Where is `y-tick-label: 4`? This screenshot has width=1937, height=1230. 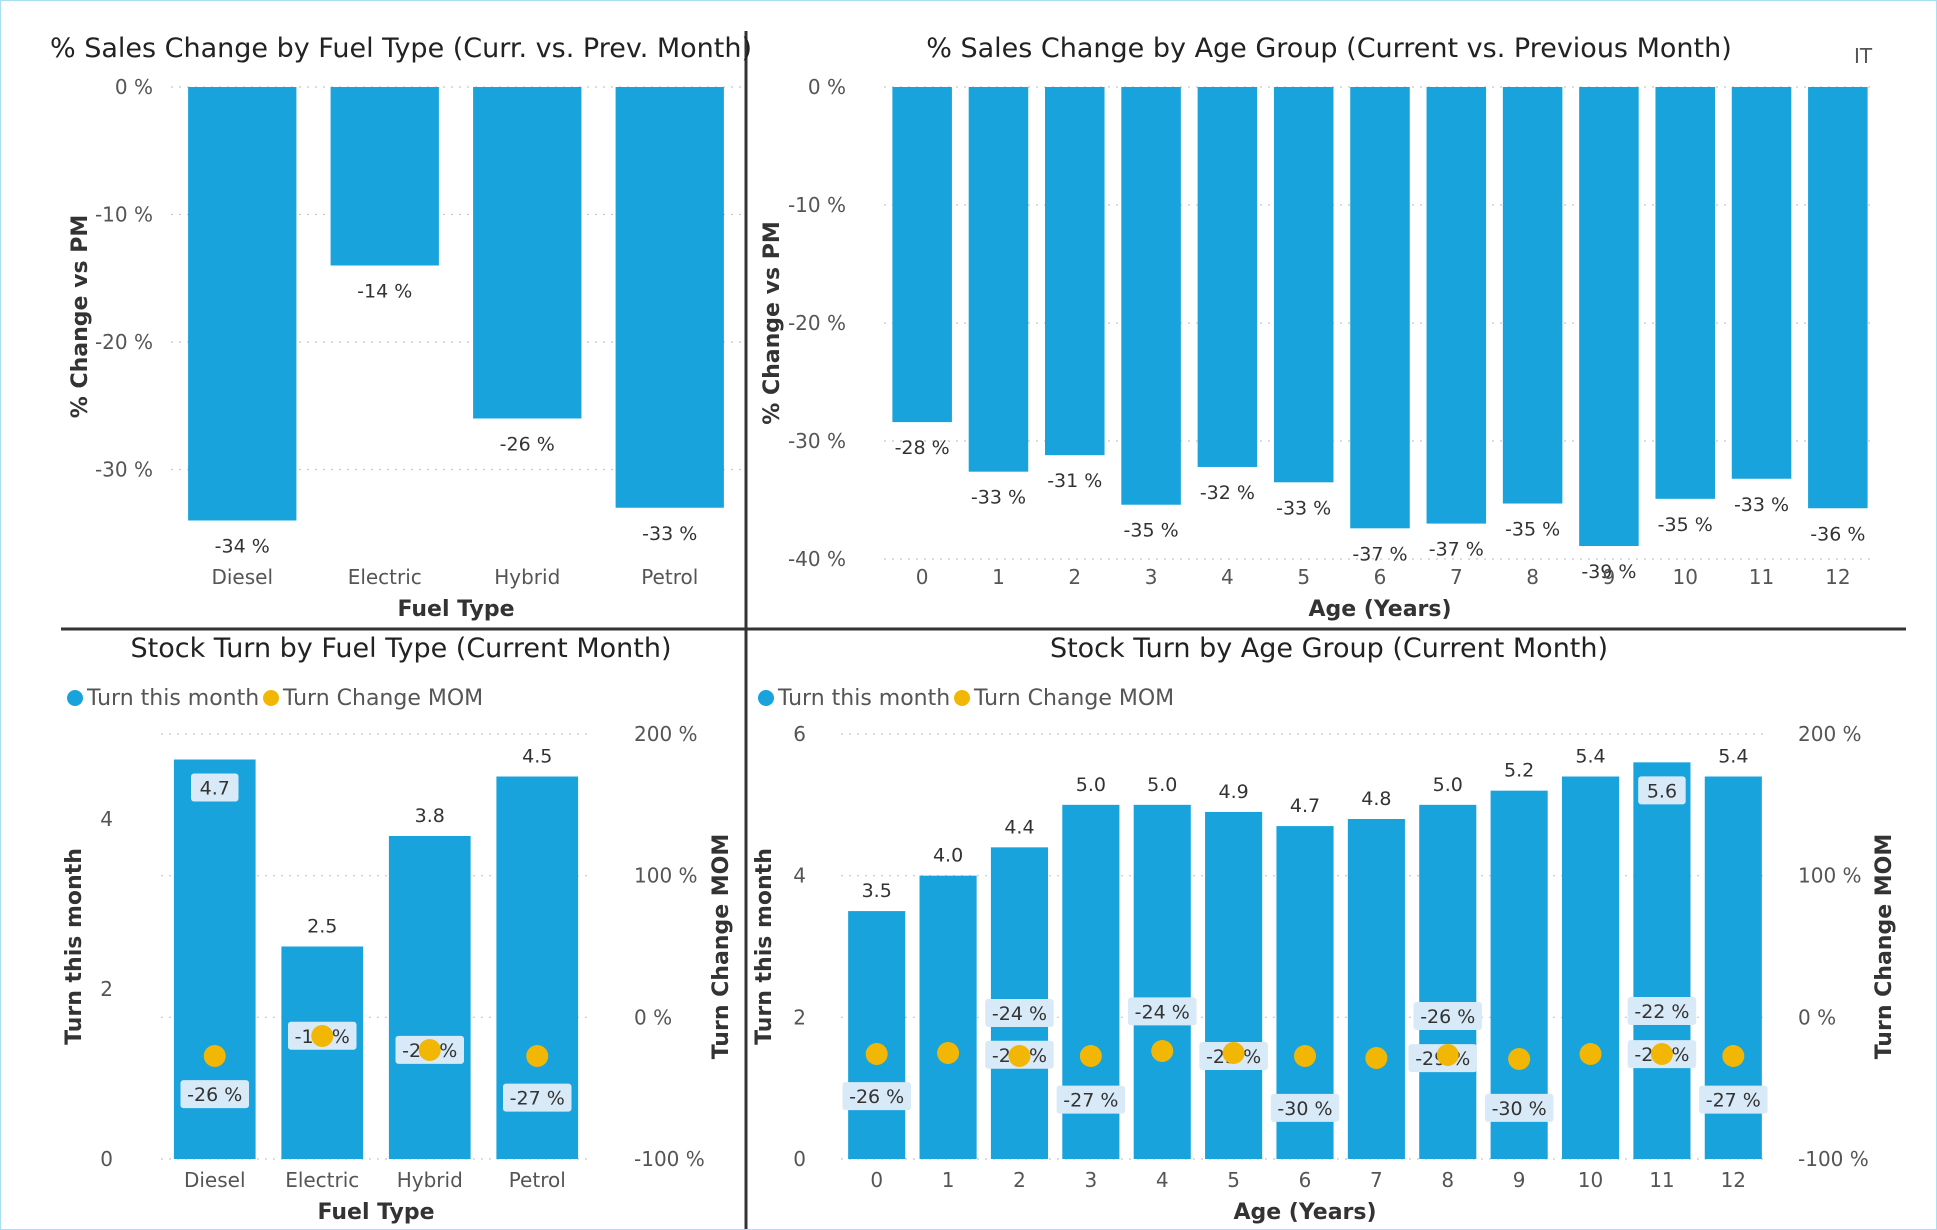 y-tick-label: 4 is located at coordinates (106, 819).